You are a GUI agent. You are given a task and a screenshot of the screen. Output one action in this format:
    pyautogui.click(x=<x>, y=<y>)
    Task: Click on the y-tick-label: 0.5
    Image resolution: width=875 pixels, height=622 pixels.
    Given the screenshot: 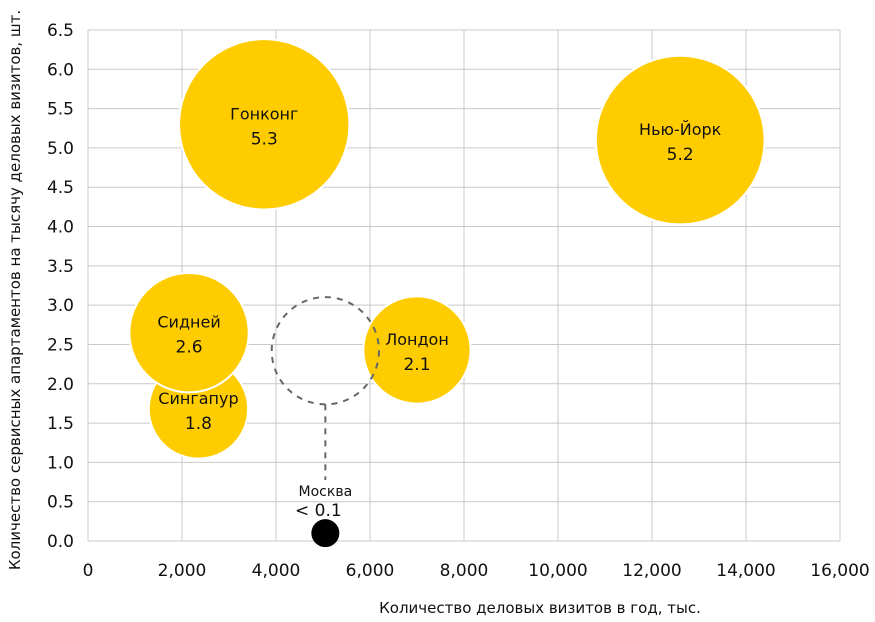 What is the action you would take?
    pyautogui.click(x=60, y=503)
    